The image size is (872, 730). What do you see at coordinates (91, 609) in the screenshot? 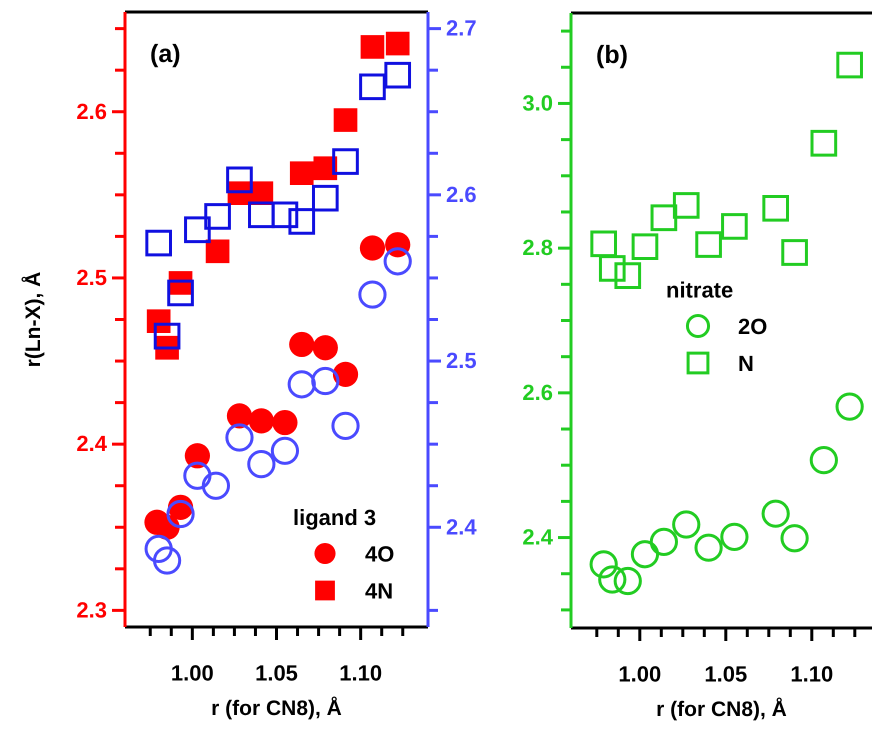
I see `y-tick-label: 2.3` at bounding box center [91, 609].